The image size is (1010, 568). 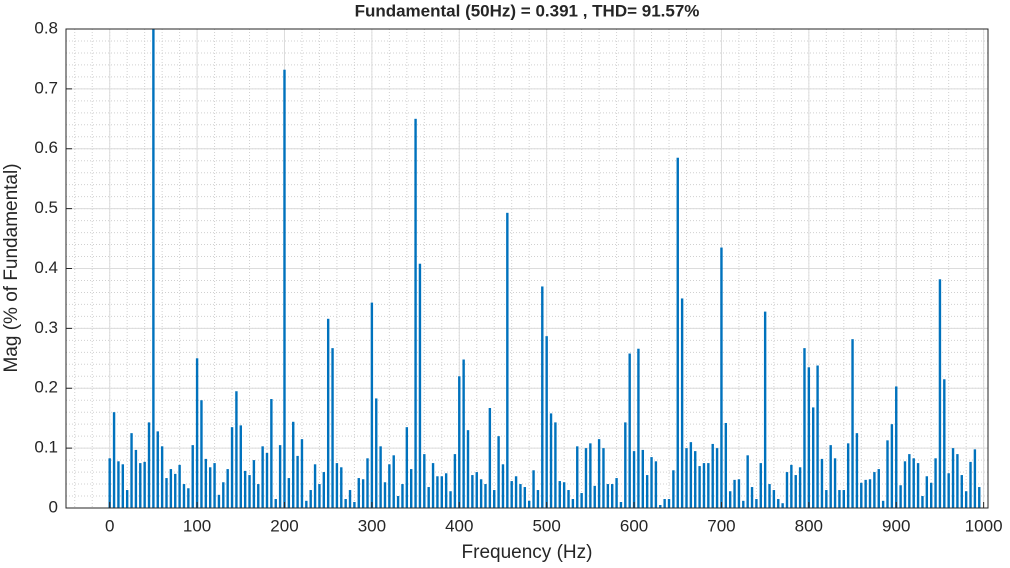 I want to click on y-axis-label: Mag (% of Fundamental), so click(x=11, y=267).